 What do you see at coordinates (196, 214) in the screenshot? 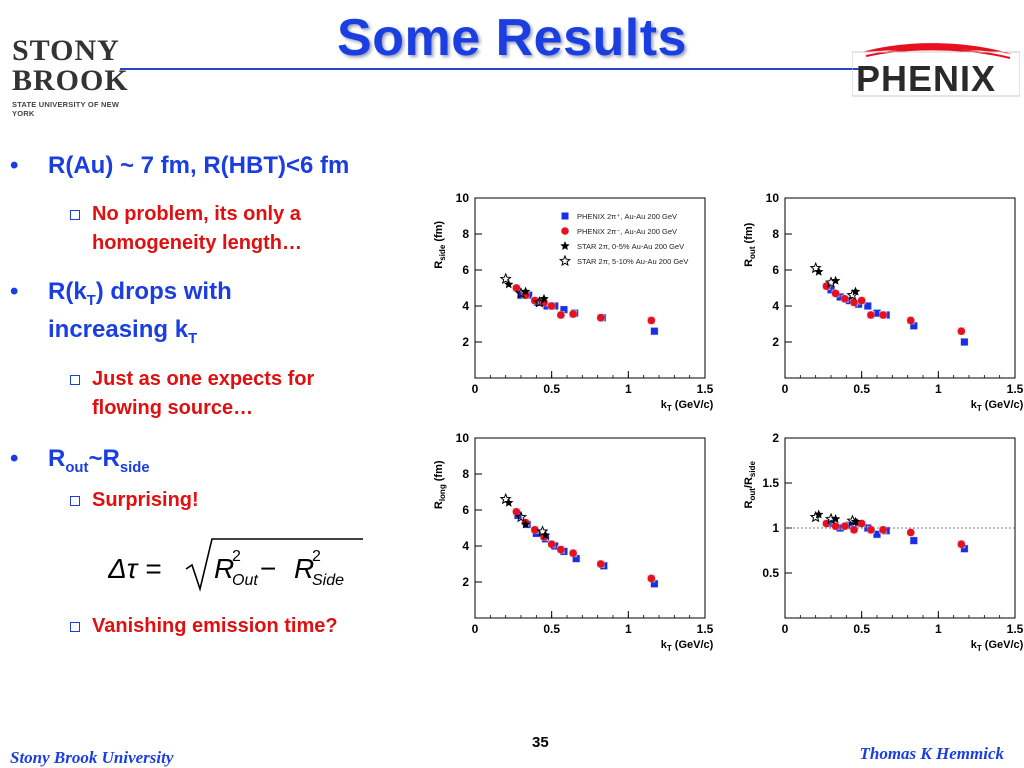
I see `sub-bullet-1-line1: No problem, its only a` at bounding box center [196, 214].